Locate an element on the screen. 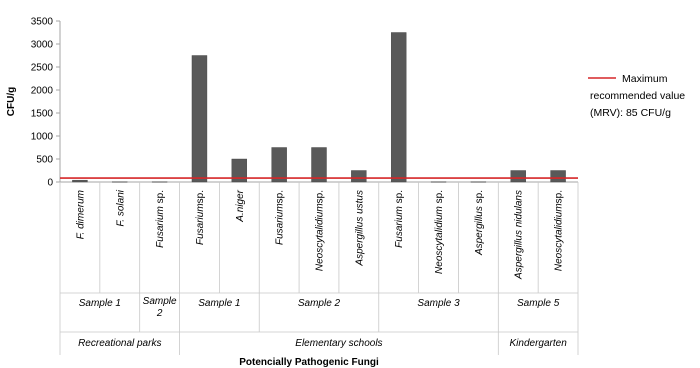  y-tick-label: 3000 is located at coordinates (42, 45).